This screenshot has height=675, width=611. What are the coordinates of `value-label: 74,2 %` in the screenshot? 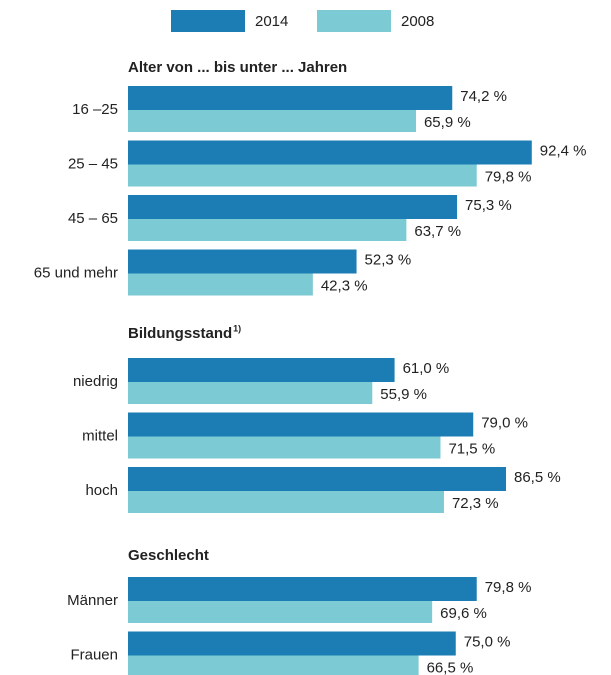 It's located at (483, 96).